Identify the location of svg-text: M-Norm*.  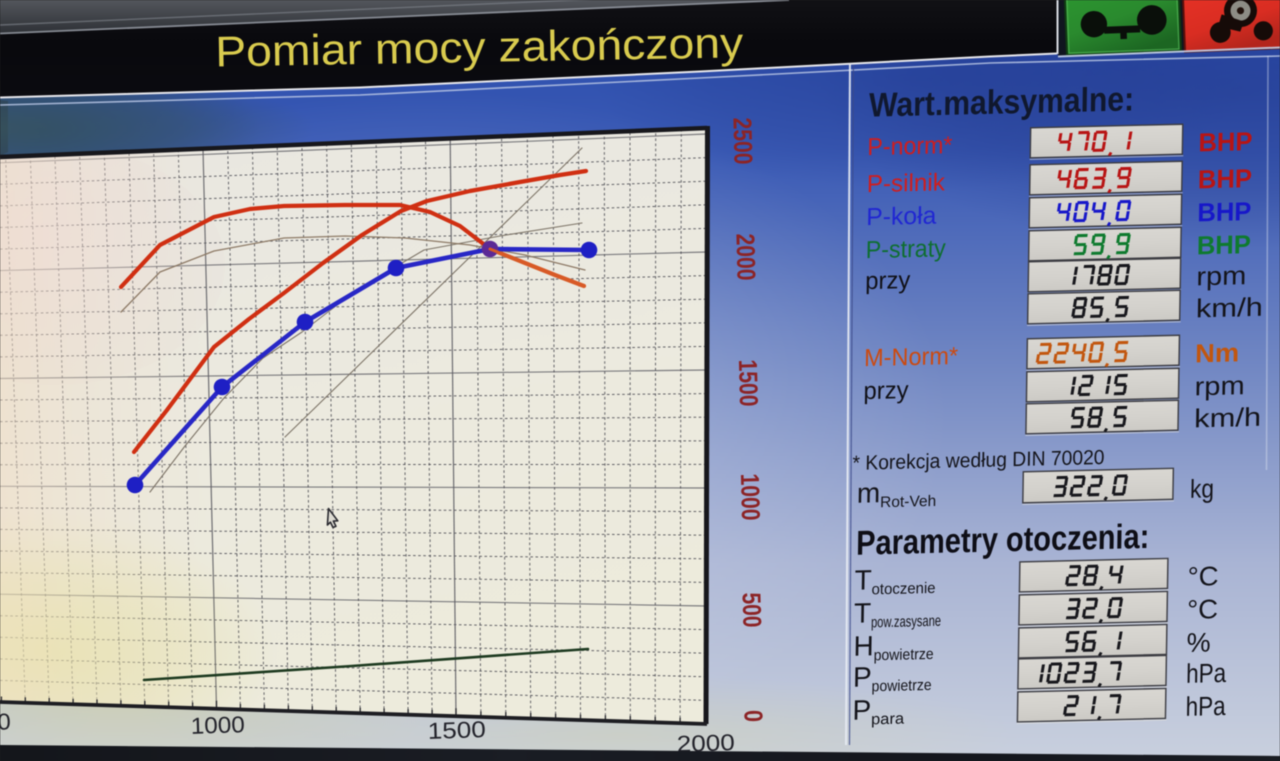
(911, 357).